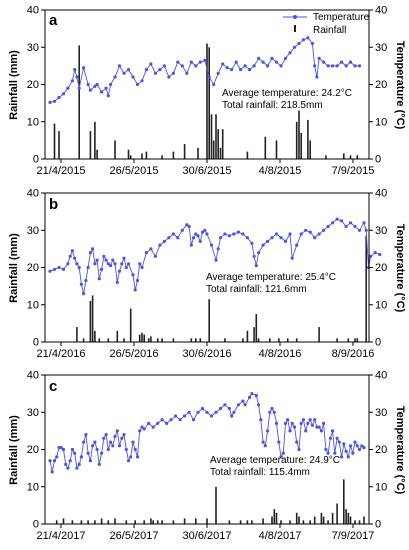  What do you see at coordinates (272, 105) in the screenshot?
I see `panel-a-annotation-rain: Total rainfall: 218.5mm` at bounding box center [272, 105].